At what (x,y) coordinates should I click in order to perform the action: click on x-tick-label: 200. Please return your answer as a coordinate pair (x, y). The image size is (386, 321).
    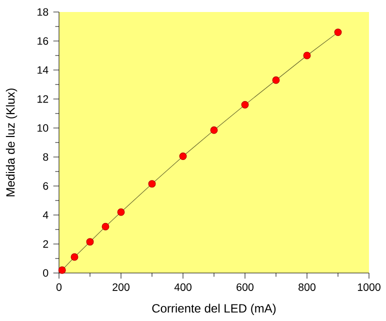
    Looking at the image, I should click on (121, 287).